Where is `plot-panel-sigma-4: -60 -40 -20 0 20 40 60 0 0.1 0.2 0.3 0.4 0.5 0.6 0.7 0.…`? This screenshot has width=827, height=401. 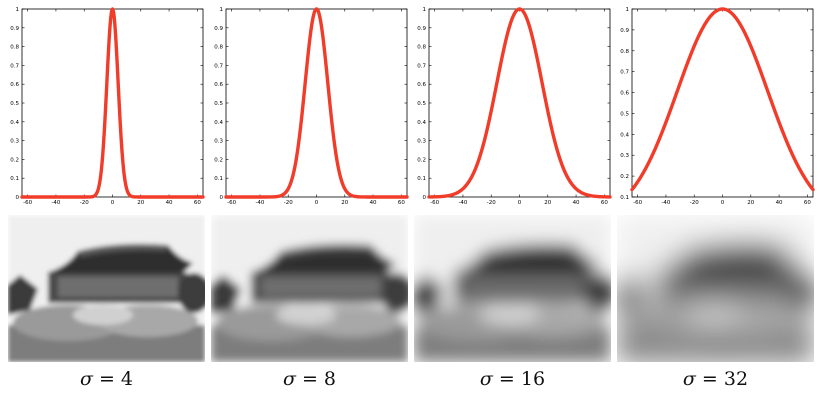 plot-panel-sigma-4: -60 -40 -20 0 20 40 60 0 0.1 0.2 0.3 0.4 0.5 0.6 0.7 0.… is located at coordinates (106, 105).